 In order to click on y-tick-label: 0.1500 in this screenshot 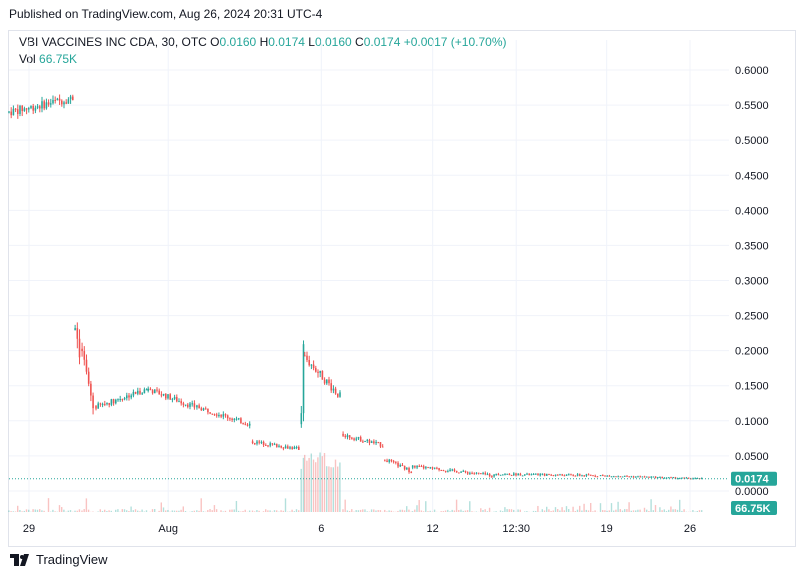, I will do `click(752, 387)`.